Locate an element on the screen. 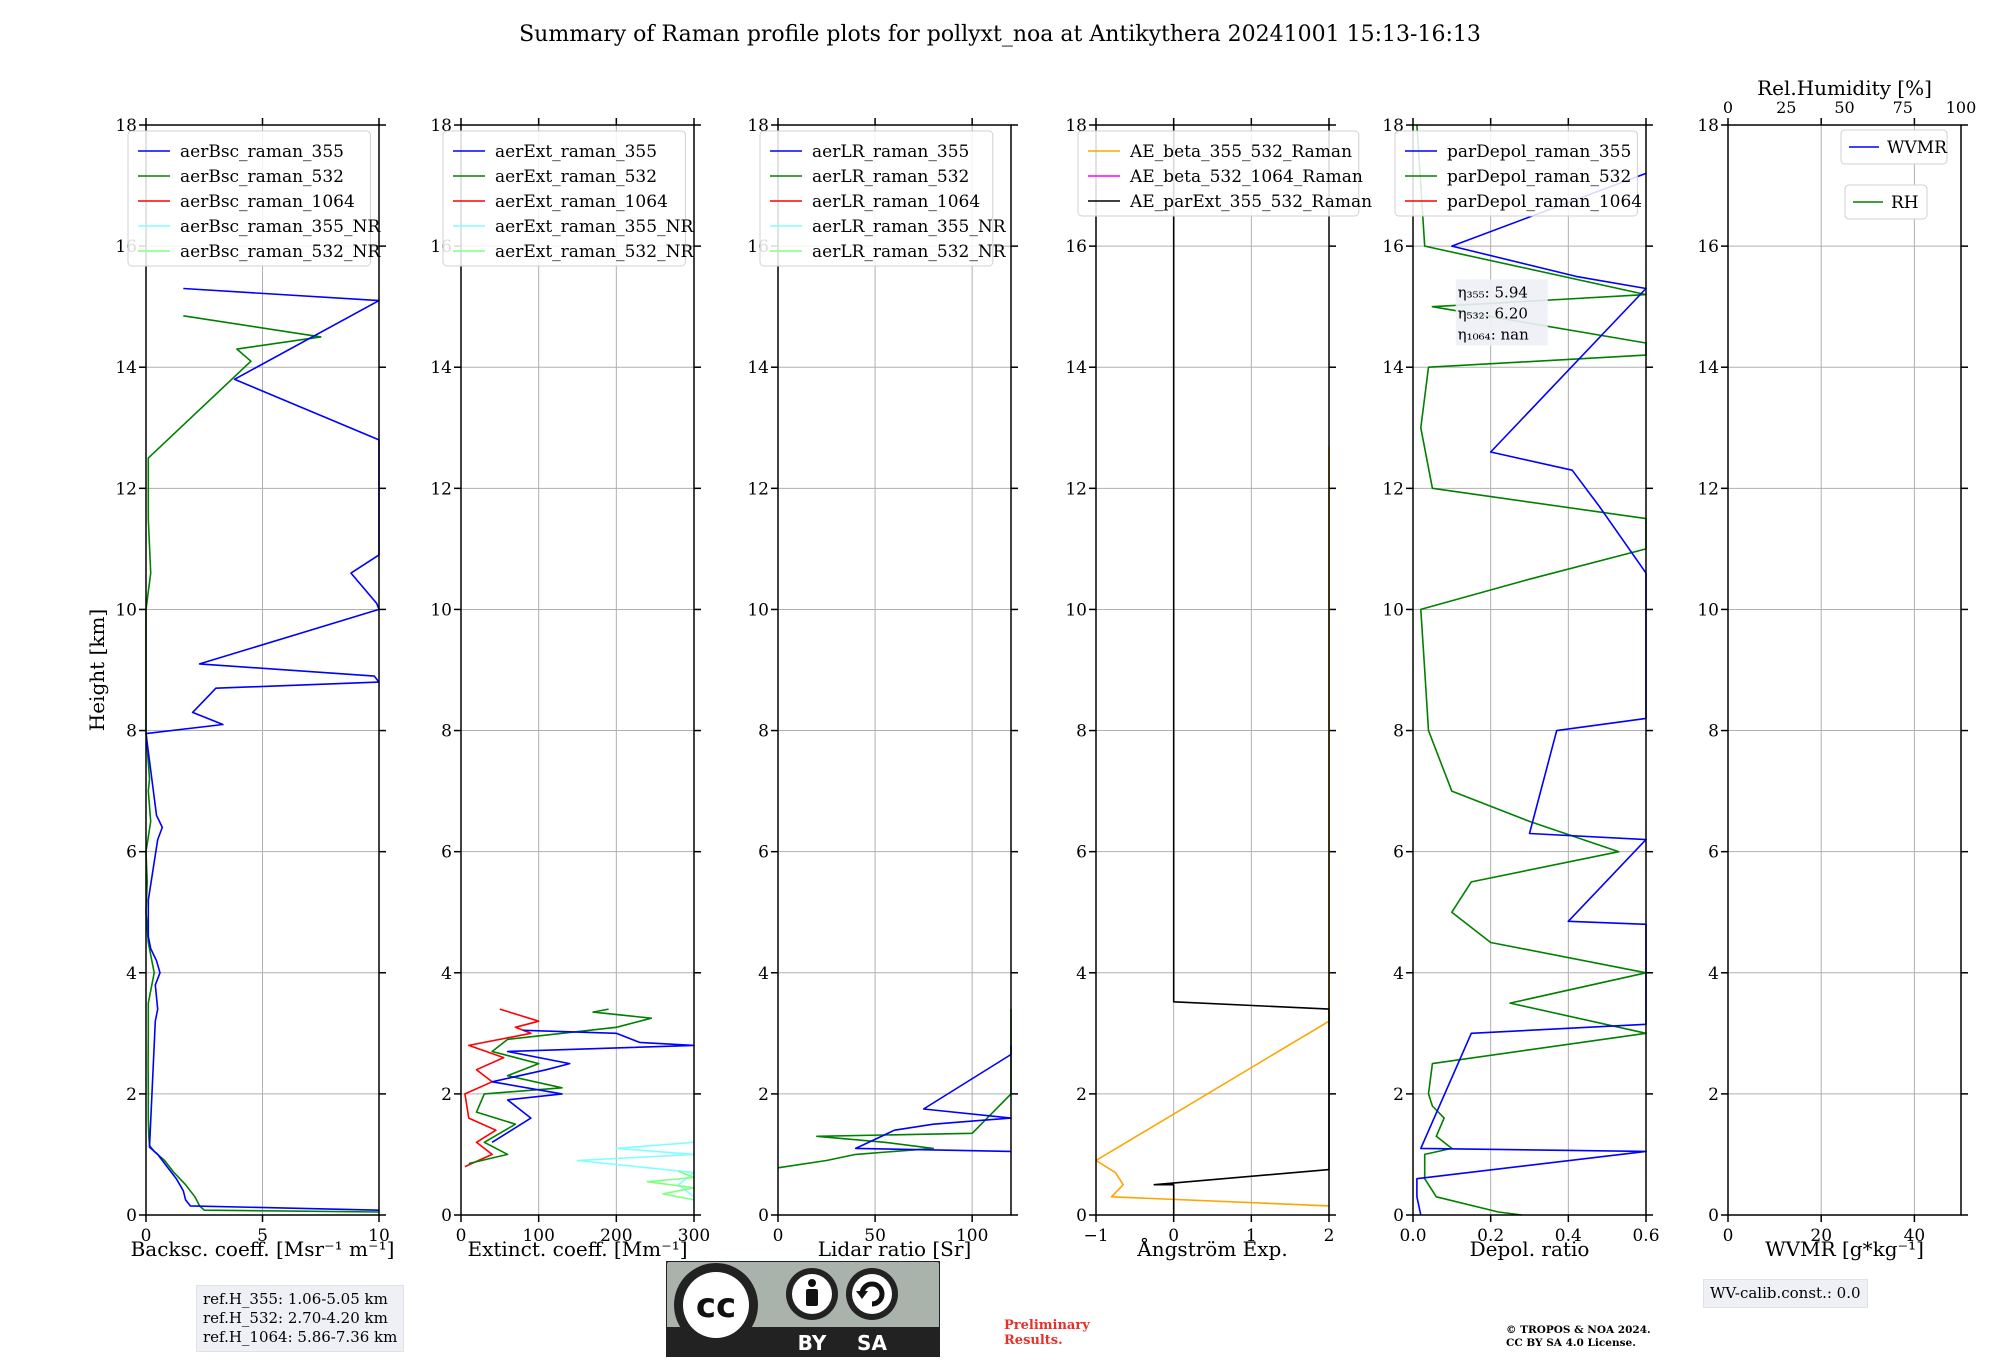  eta-annotation-text: η₁₀₆₄: nan is located at coordinates (1493, 334).